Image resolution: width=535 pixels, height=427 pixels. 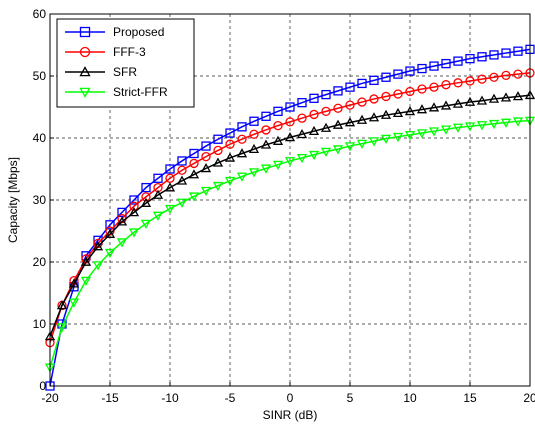 What do you see at coordinates (42, 386) in the screenshot?
I see `y-tick-label: 0` at bounding box center [42, 386].